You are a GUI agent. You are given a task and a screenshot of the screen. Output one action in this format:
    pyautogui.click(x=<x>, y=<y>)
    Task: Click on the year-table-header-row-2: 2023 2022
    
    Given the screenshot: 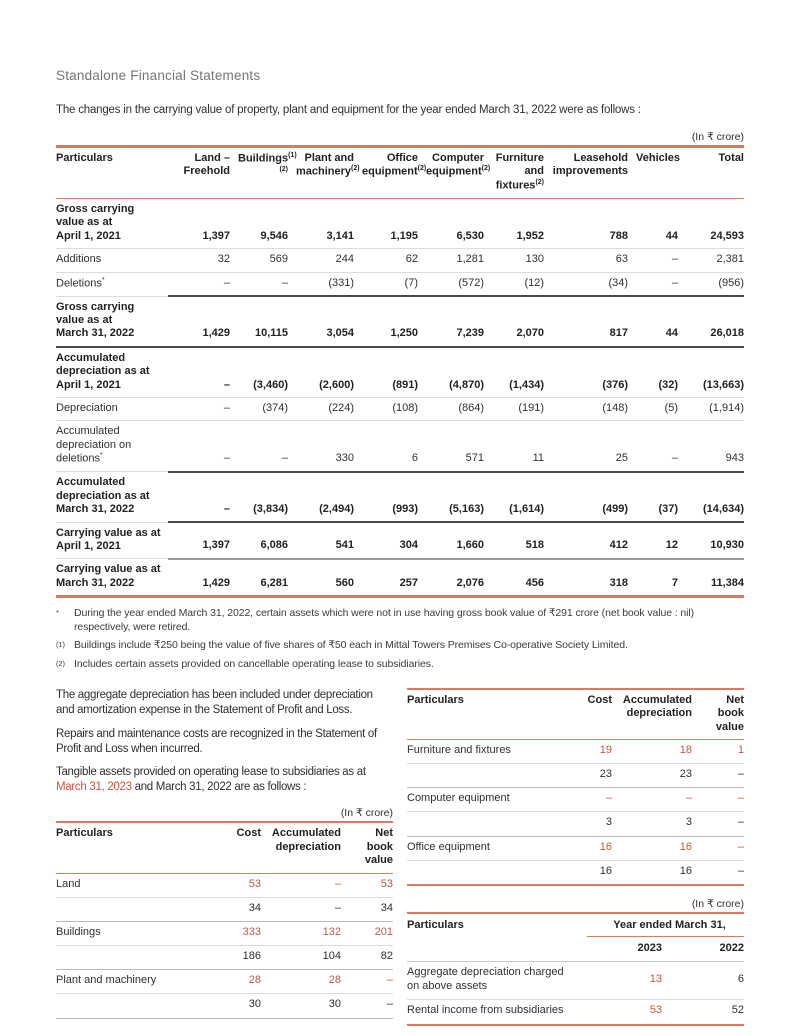 What is the action you would take?
    pyautogui.click(x=575, y=949)
    